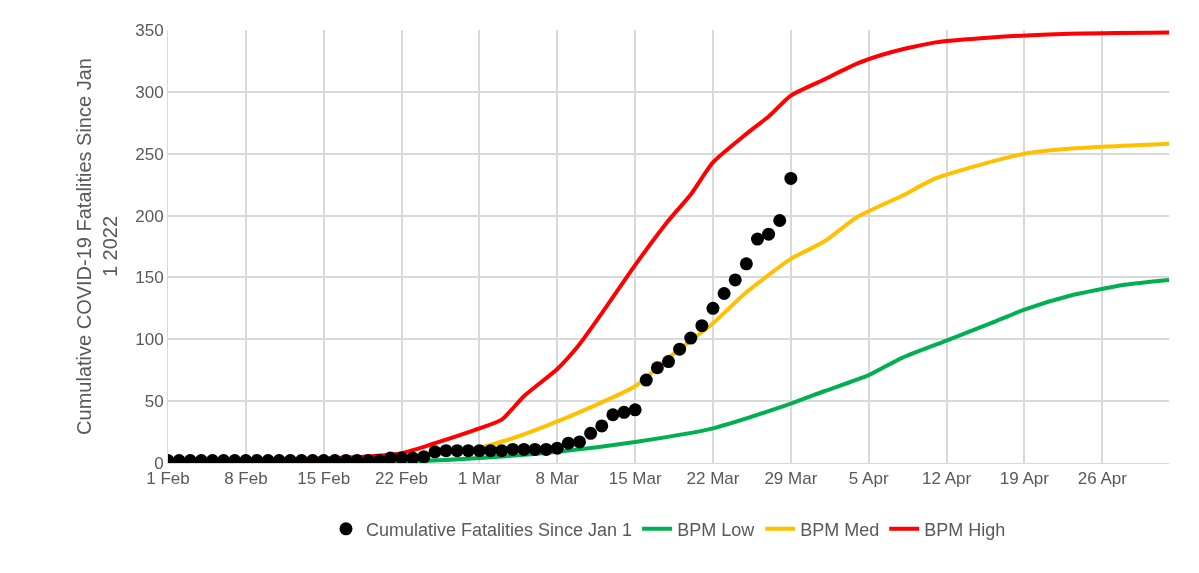 This screenshot has width=1199, height=573. What do you see at coordinates (791, 479) in the screenshot?
I see `x-tick-label: 29 Mar` at bounding box center [791, 479].